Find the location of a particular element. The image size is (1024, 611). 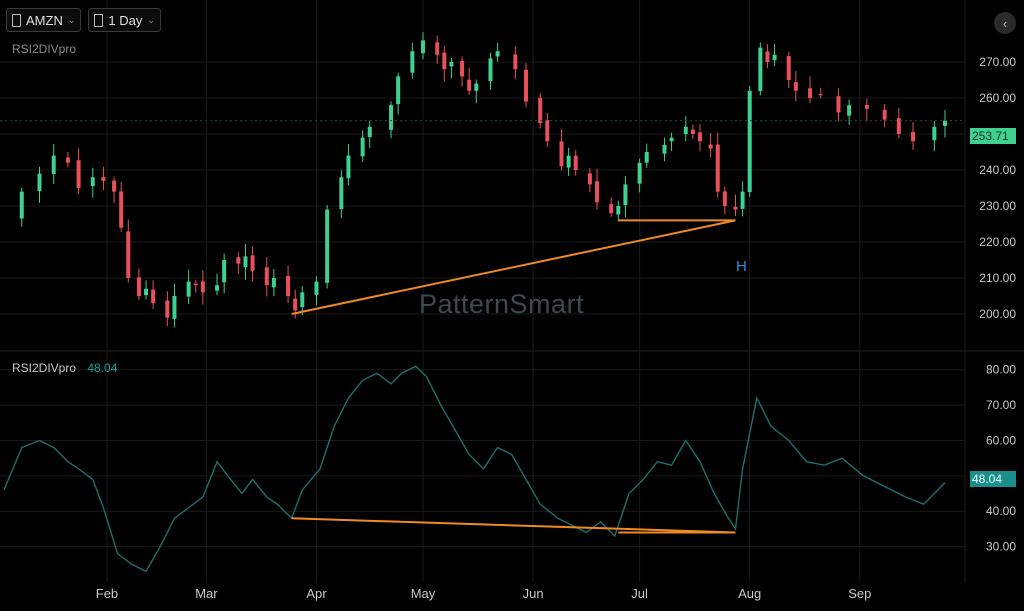

last-price-tag: 253.71 is located at coordinates (993, 136).